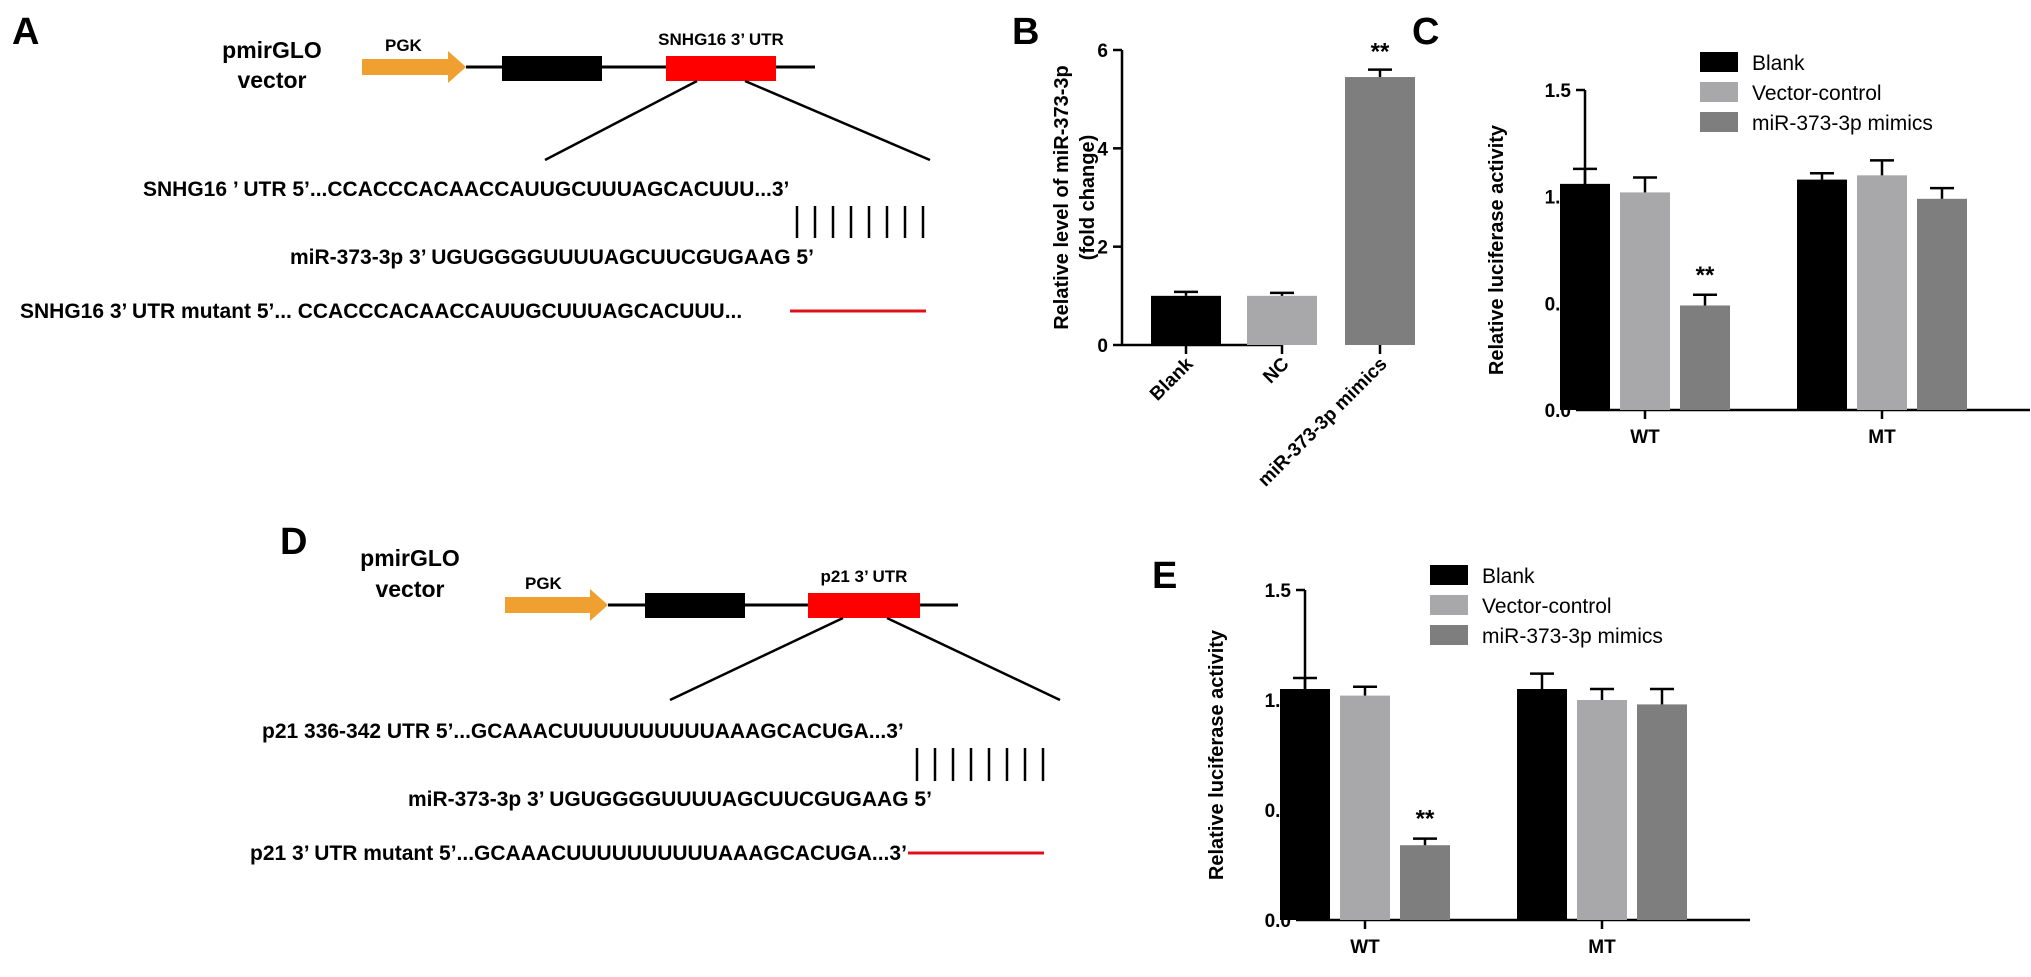  What do you see at coordinates (404, 45) in the screenshot?
I see `panel-a-pgk-label: PGK` at bounding box center [404, 45].